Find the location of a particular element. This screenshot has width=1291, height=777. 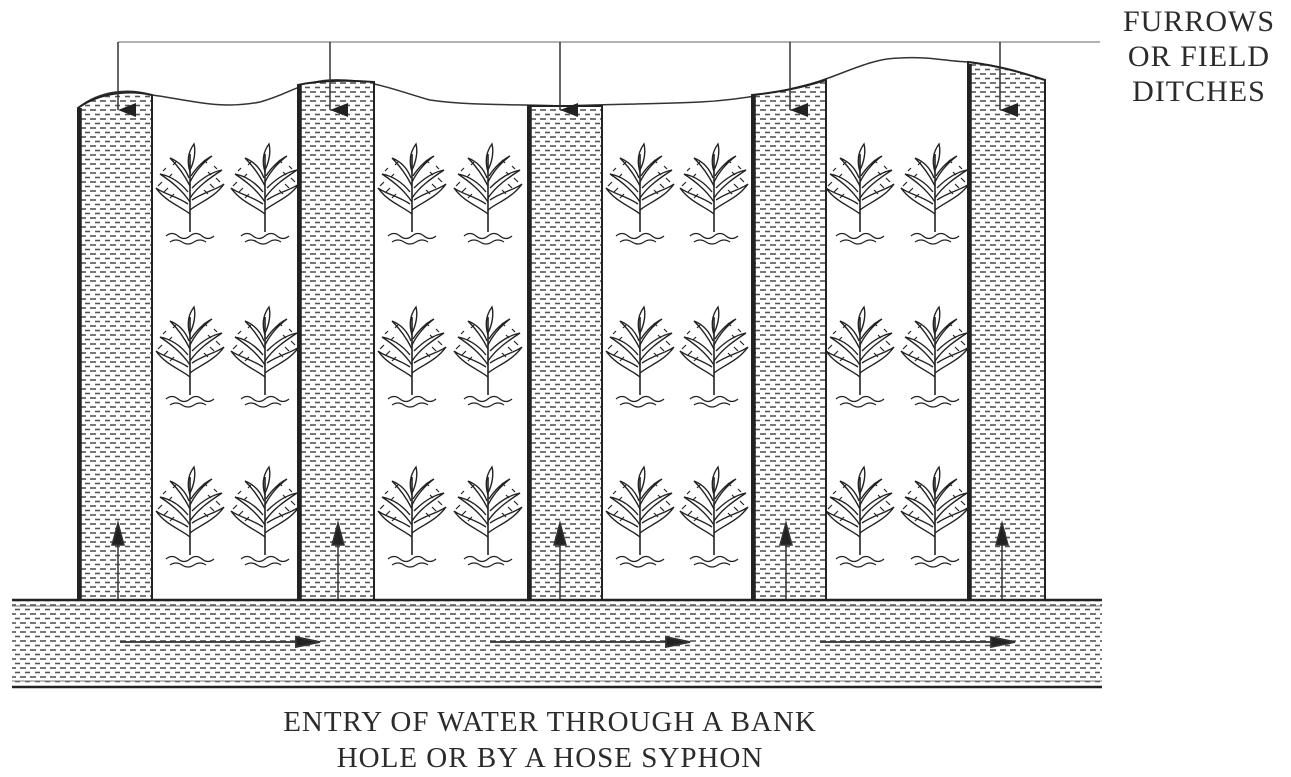

field-top-edge is located at coordinates (561, 82).